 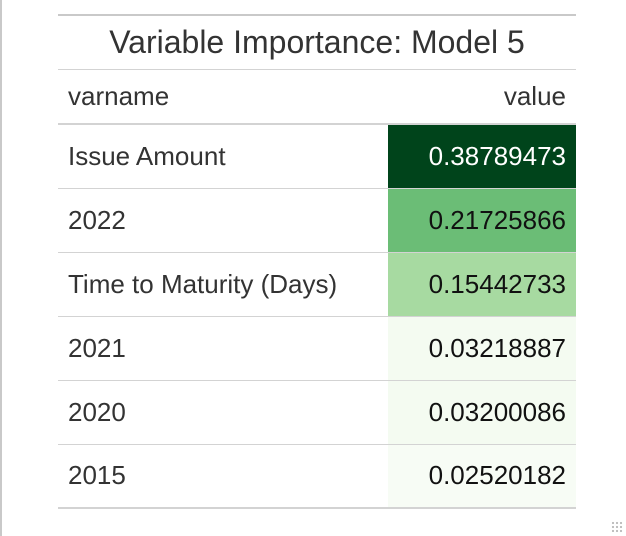 I want to click on table-row: 2021 0.03218887, so click(x=317, y=348).